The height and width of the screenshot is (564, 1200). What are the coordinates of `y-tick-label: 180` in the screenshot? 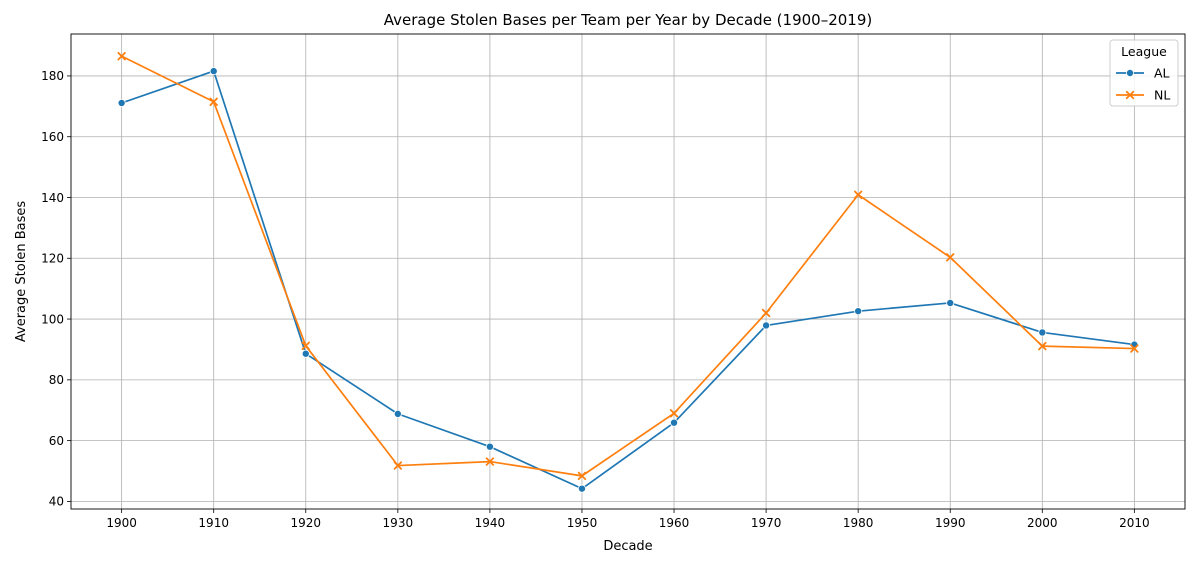 It's located at (52, 76).